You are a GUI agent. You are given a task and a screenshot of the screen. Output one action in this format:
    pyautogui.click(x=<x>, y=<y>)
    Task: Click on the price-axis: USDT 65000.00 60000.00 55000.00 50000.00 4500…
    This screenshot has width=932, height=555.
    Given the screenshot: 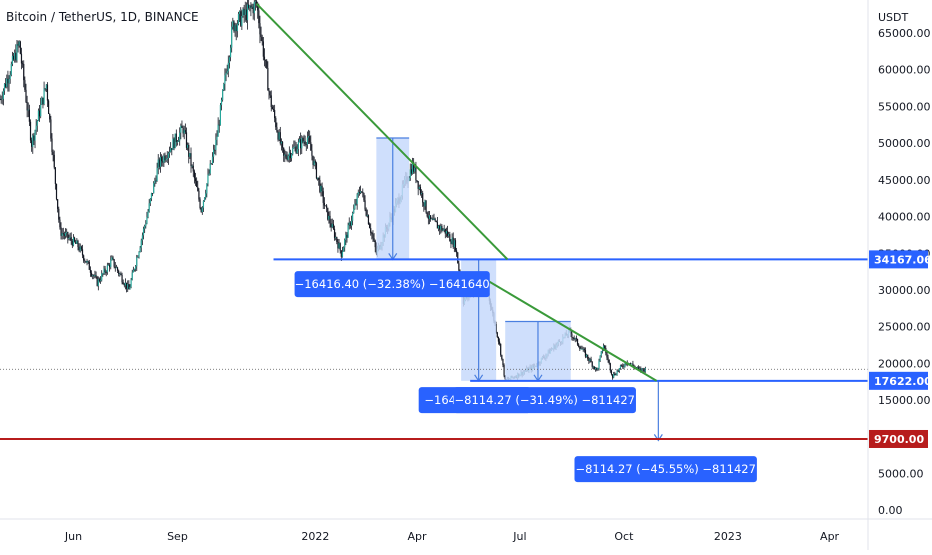 What is the action you would take?
    pyautogui.click(x=899, y=275)
    